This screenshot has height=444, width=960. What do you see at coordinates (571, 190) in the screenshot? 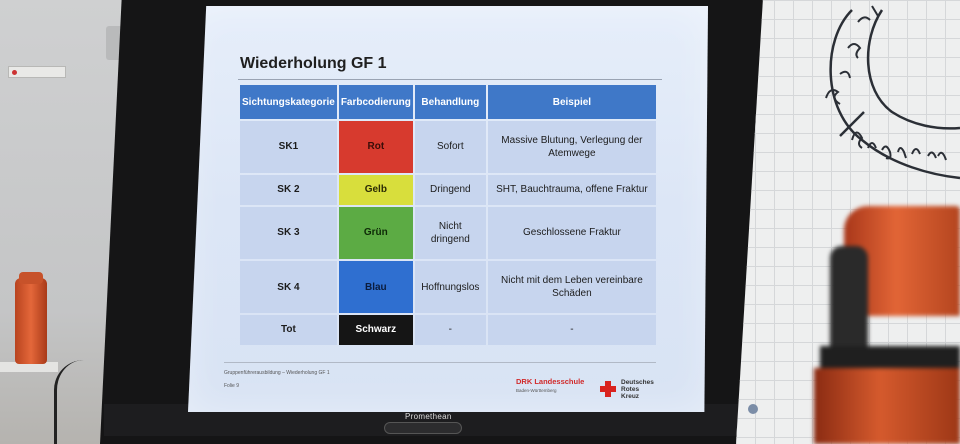
I see `example-cell: SHT, Bauchtrauma, offene Fraktur` at bounding box center [571, 190].